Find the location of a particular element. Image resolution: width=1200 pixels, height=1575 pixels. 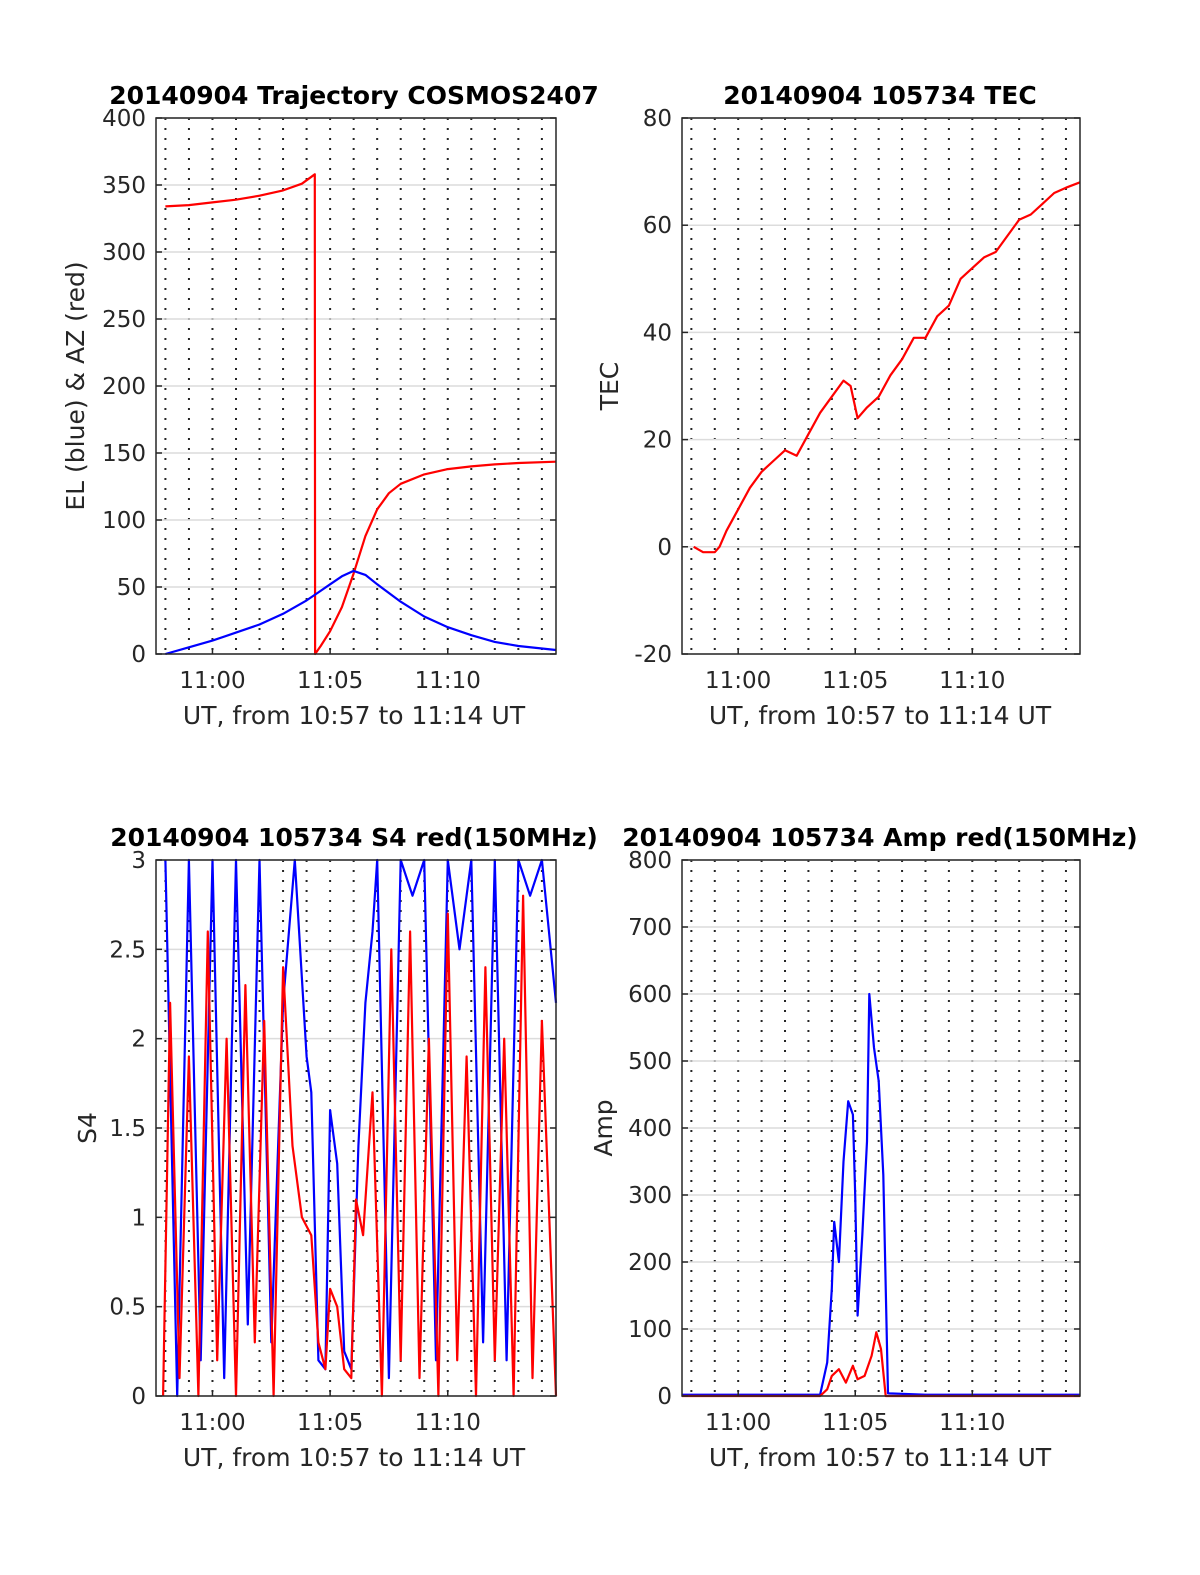

y-tick-label: 50 is located at coordinates (131, 588).